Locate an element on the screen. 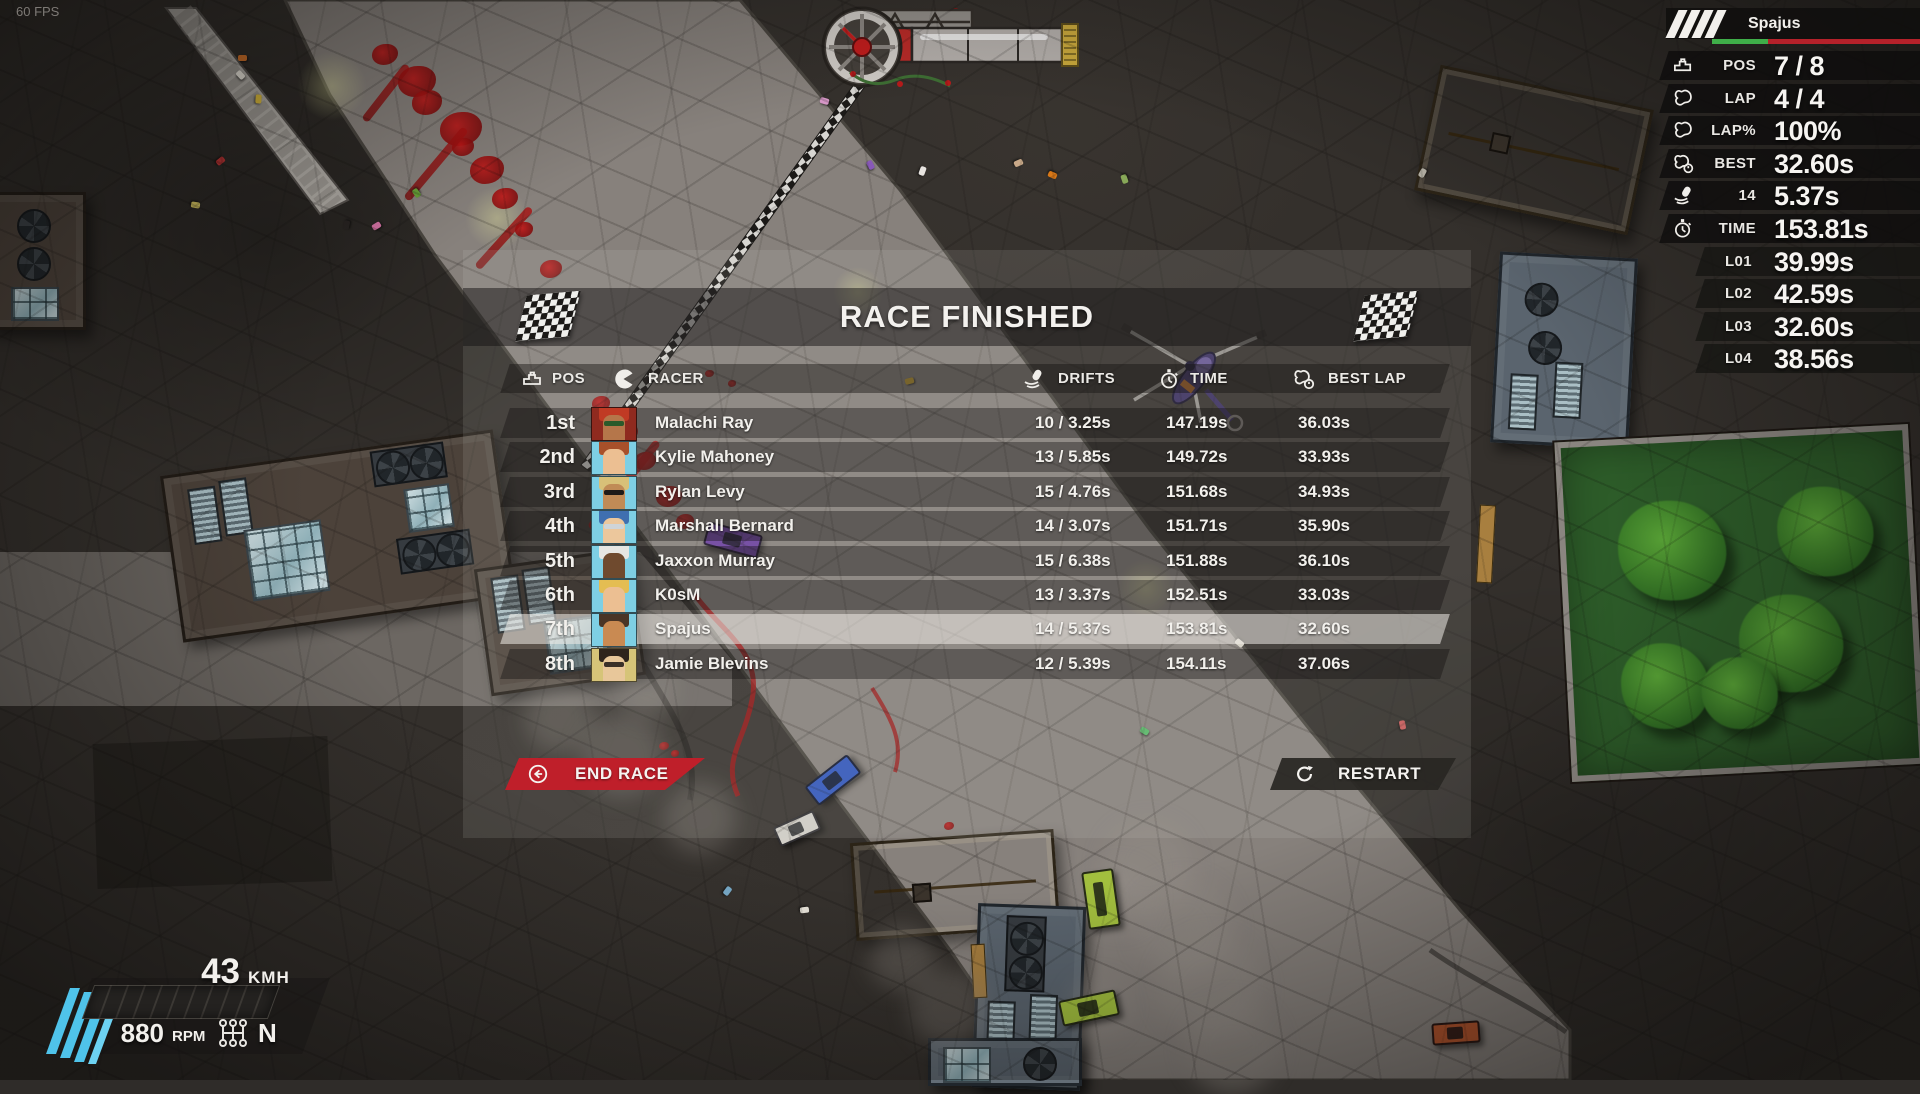  stopwatch-icon is located at coordinates (1170, 379).